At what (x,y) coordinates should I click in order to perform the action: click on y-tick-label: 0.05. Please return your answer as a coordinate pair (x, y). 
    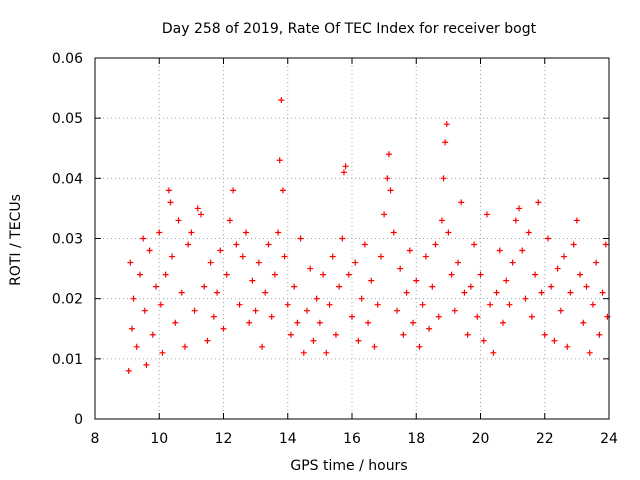
    Looking at the image, I should click on (67, 119).